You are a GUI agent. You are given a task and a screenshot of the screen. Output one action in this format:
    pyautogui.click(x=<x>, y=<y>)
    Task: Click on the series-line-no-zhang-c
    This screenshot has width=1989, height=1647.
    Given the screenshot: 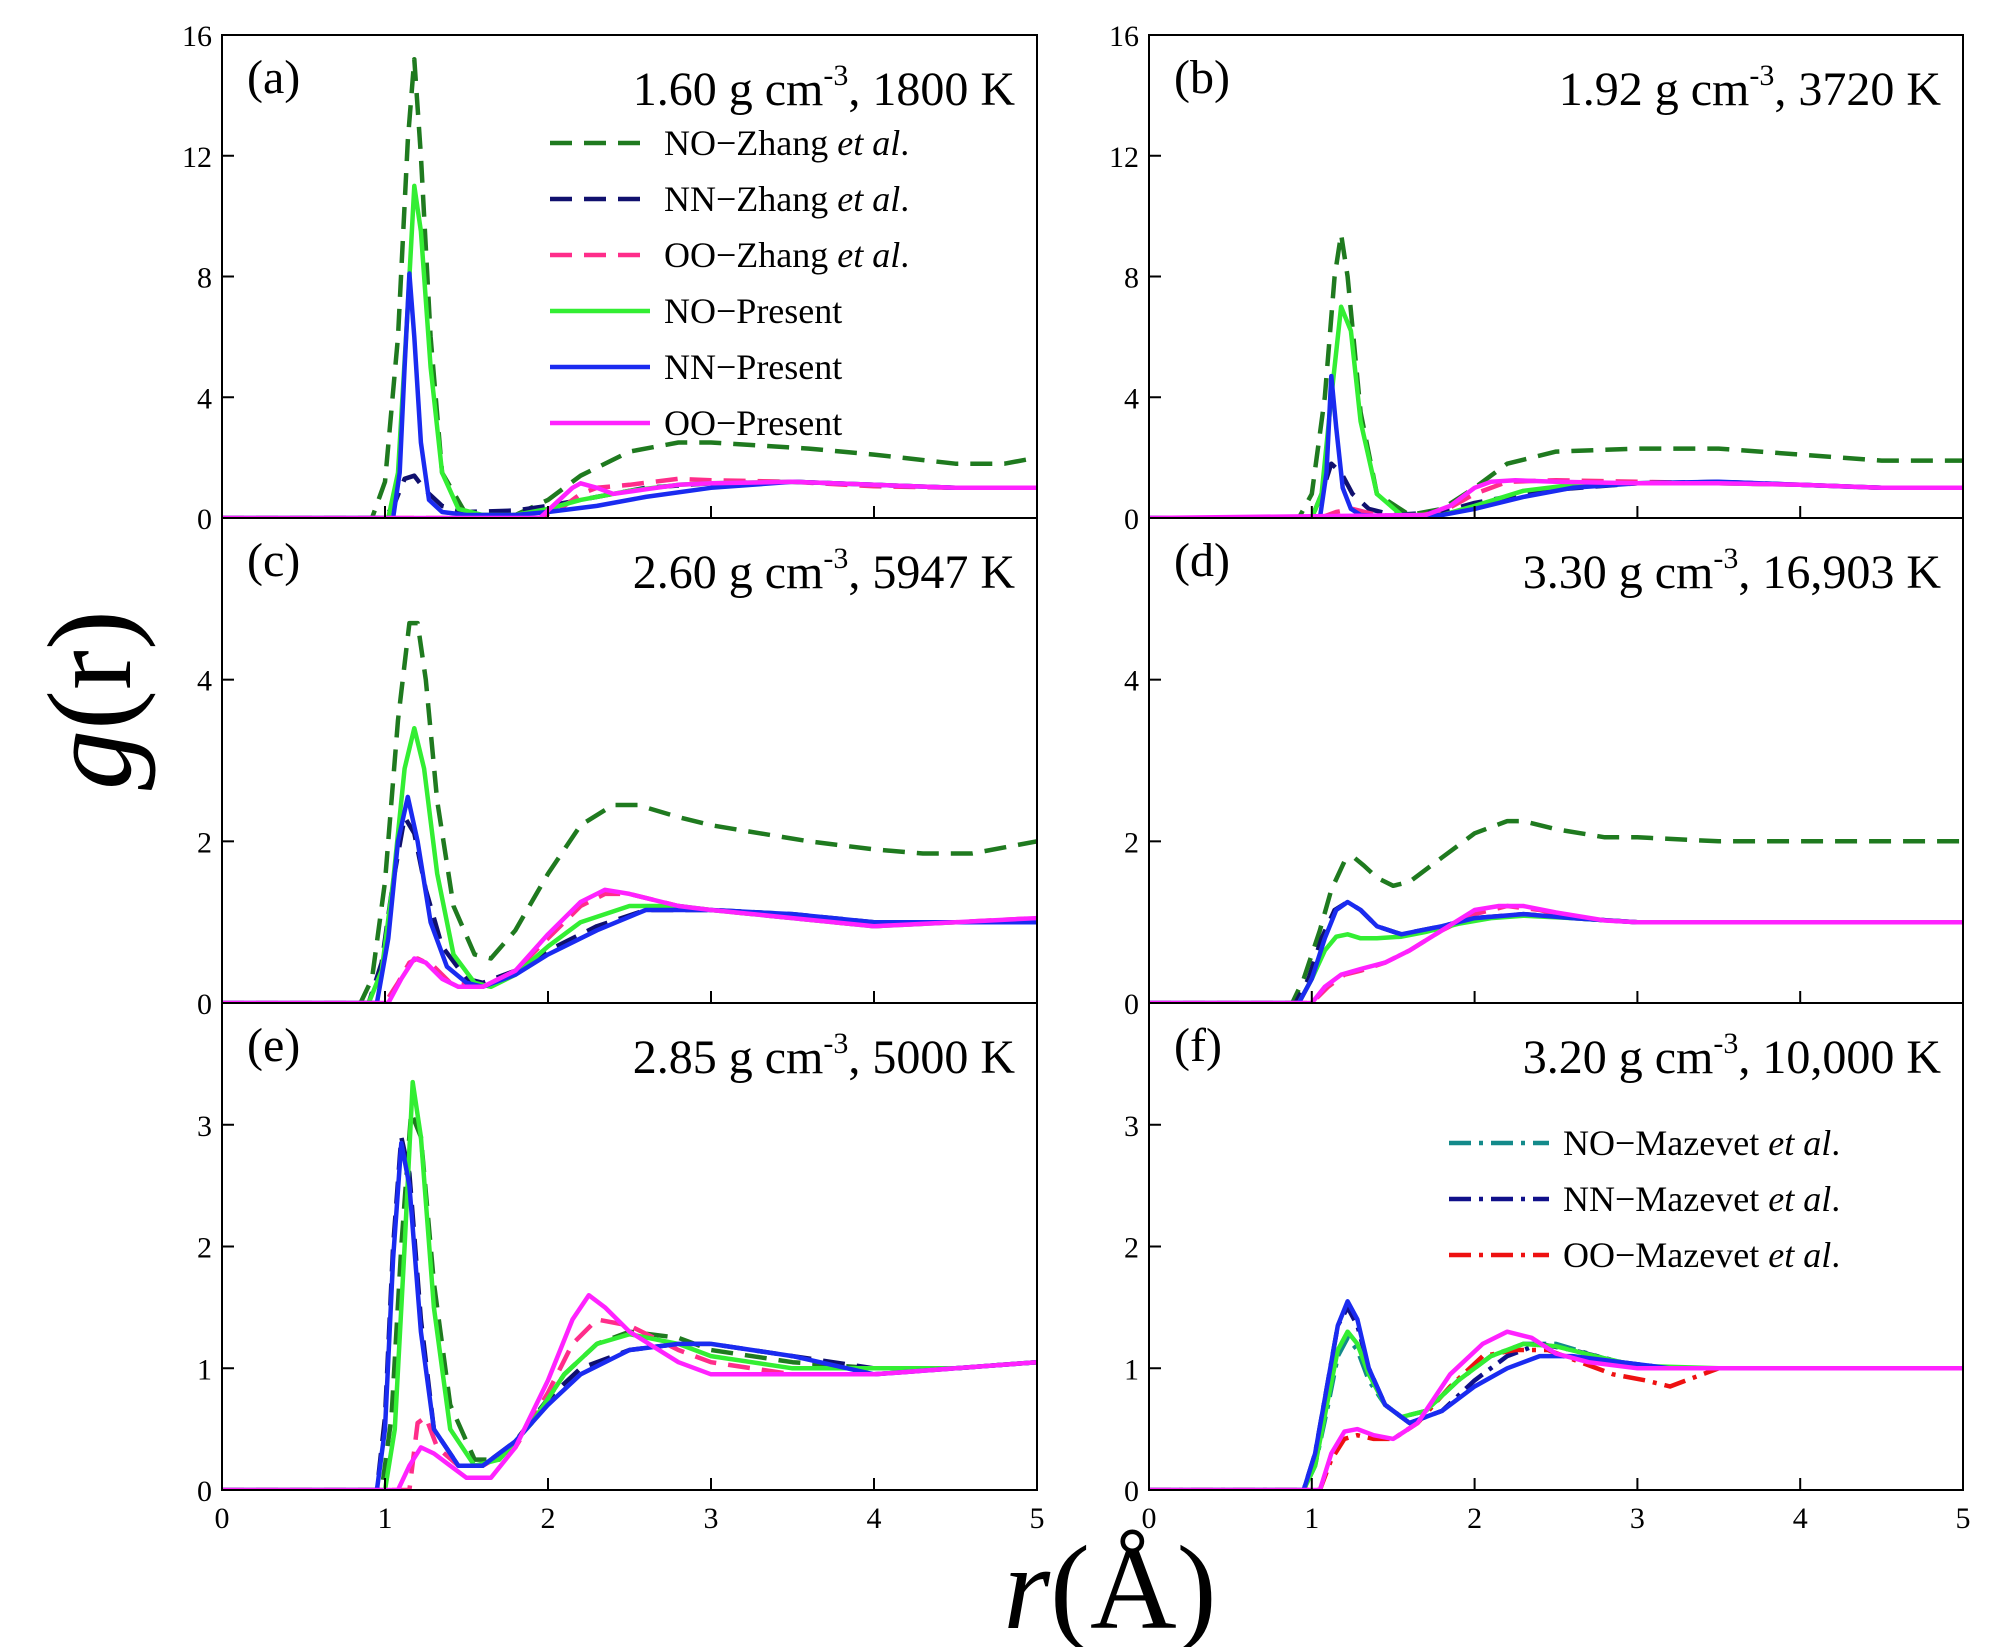 What is the action you would take?
    pyautogui.click(x=629, y=811)
    